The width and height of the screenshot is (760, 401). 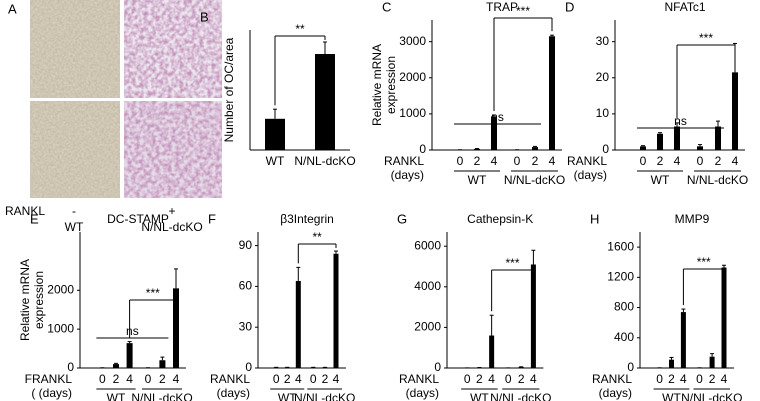 What do you see at coordinates (594, 218) in the screenshot?
I see `panel-letter: H` at bounding box center [594, 218].